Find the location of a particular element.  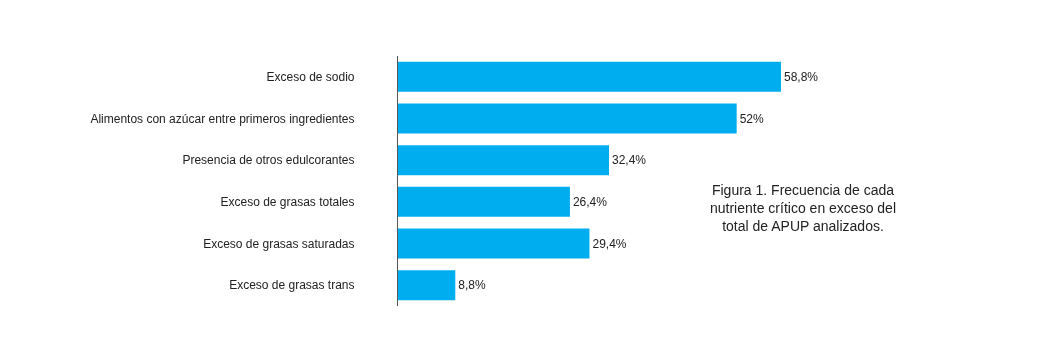

data-label: 26,4% is located at coordinates (590, 201).